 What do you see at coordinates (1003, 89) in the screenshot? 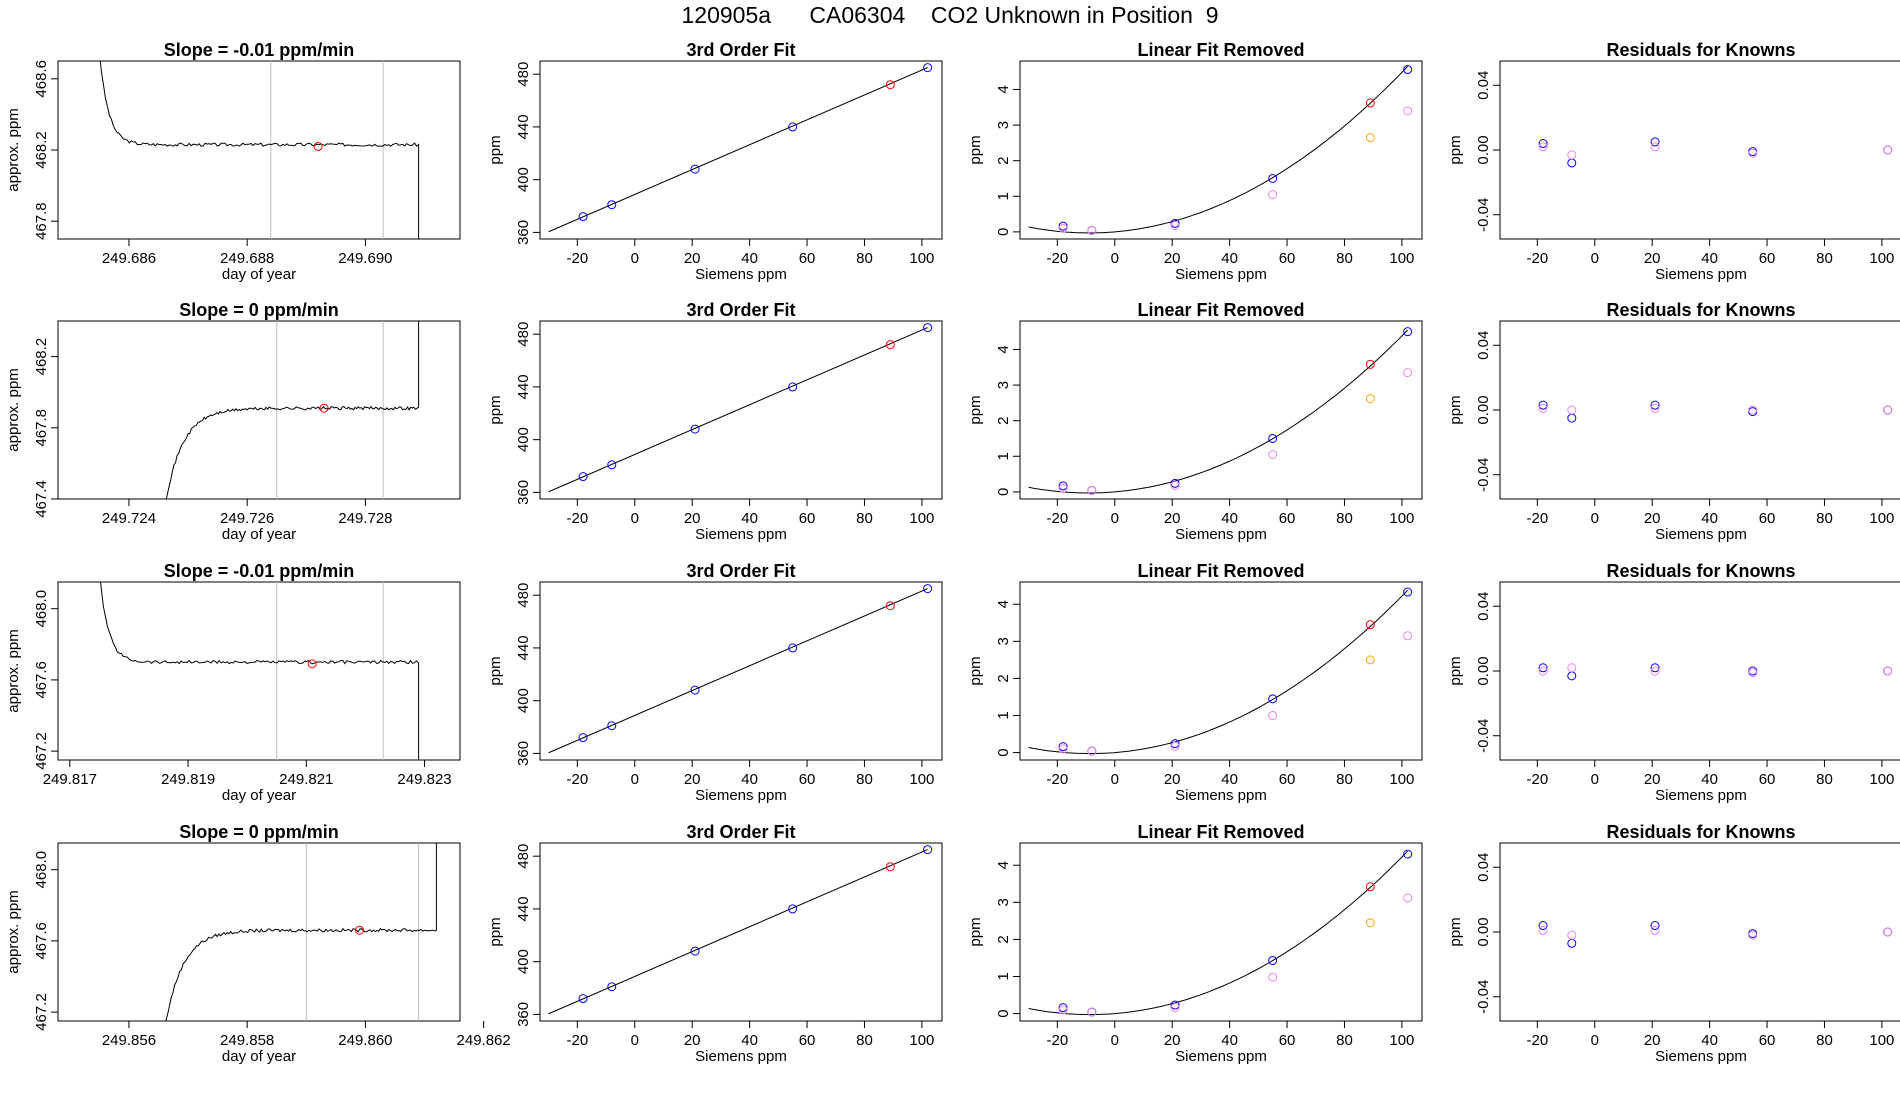
I see `y-tick-label: 4` at bounding box center [1003, 89].